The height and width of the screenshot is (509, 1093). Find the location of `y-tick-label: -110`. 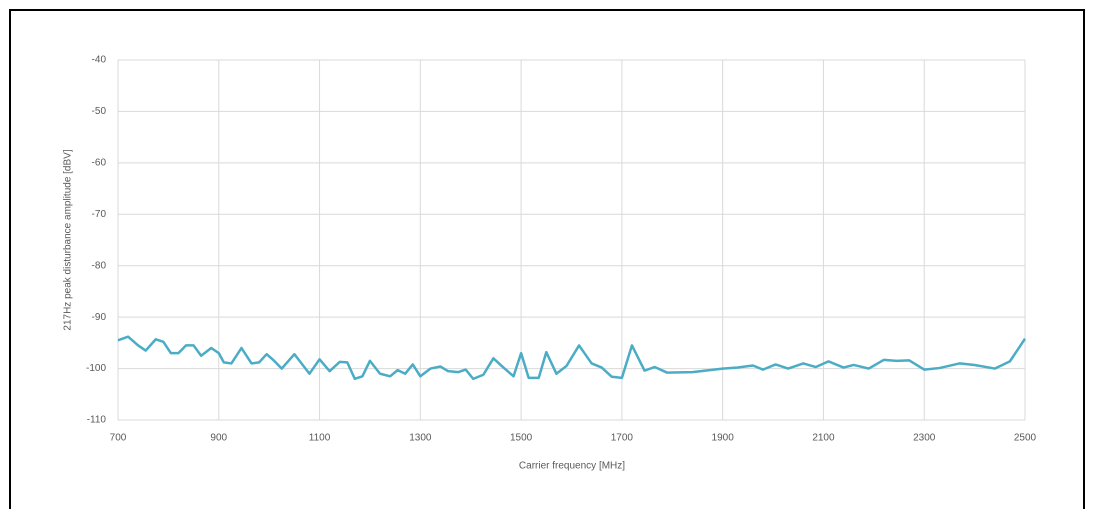

y-tick-label: -110 is located at coordinates (97, 420).